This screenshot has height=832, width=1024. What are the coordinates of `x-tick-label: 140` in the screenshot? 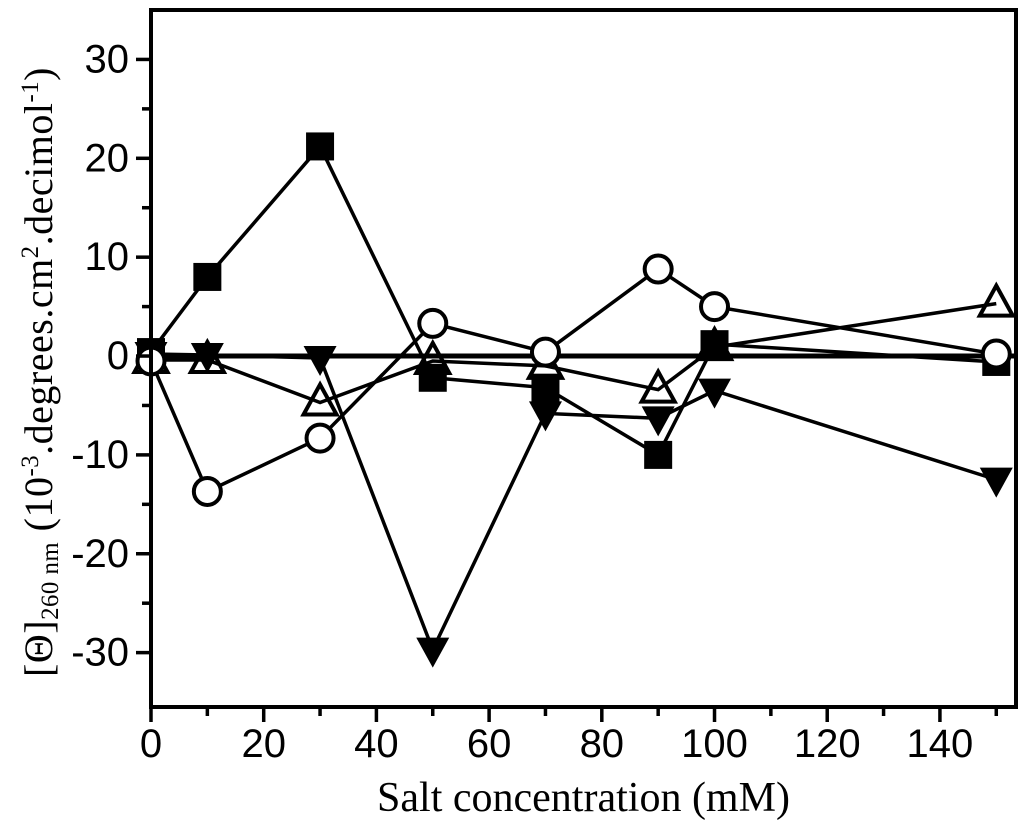 It's located at (940, 744).